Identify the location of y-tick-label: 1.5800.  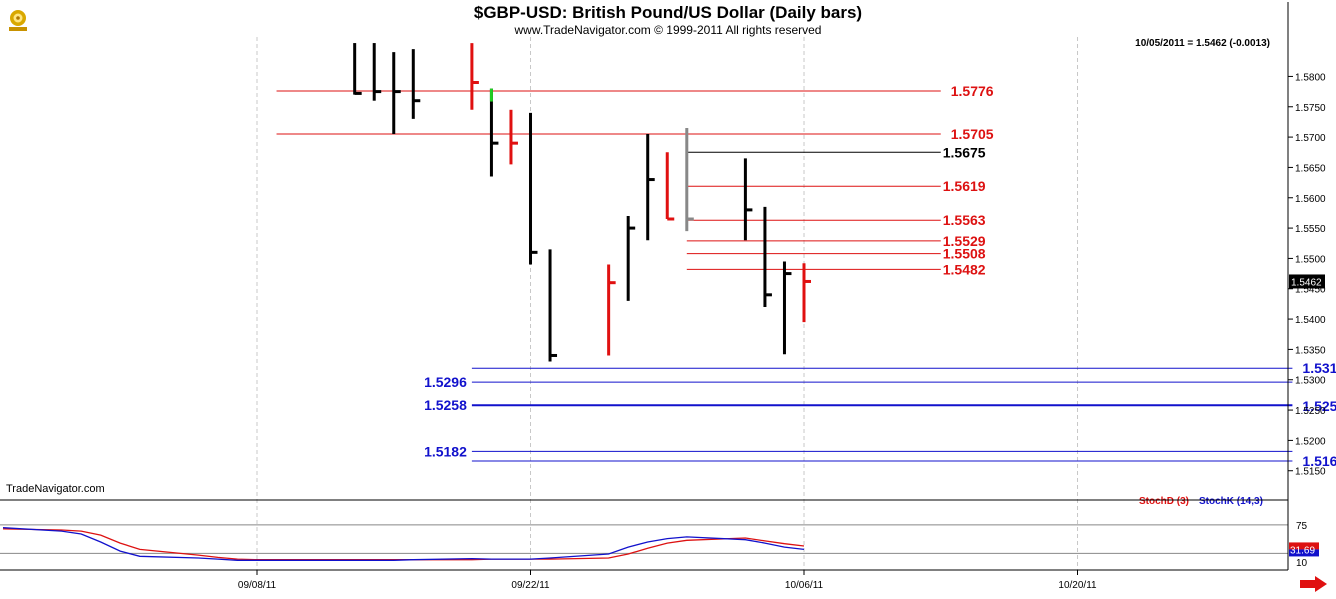
(1310, 77).